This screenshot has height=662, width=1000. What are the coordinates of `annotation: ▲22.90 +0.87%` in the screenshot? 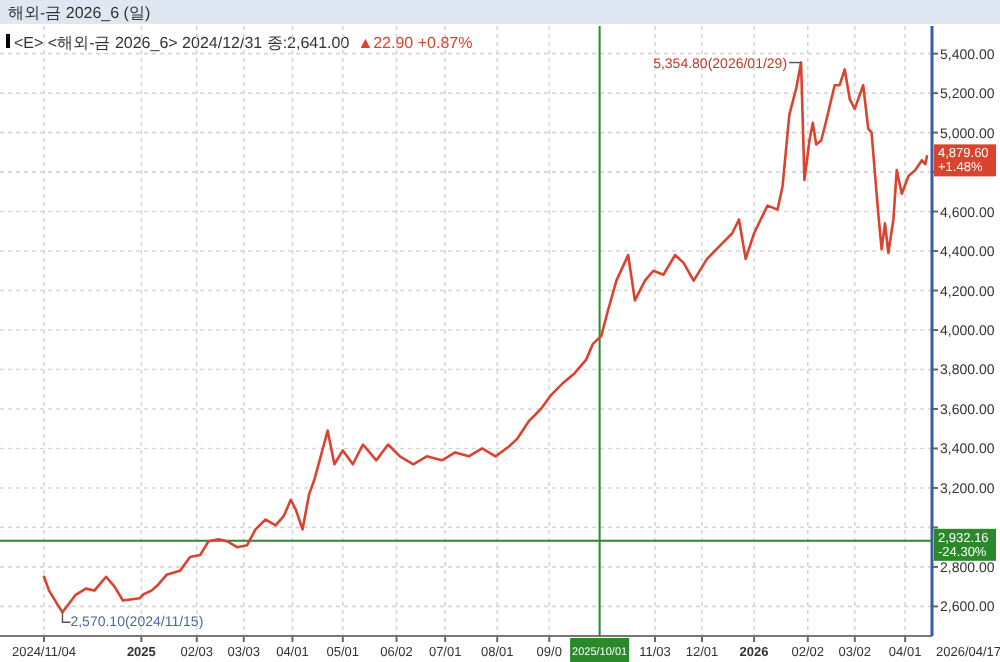 It's located at (415, 43).